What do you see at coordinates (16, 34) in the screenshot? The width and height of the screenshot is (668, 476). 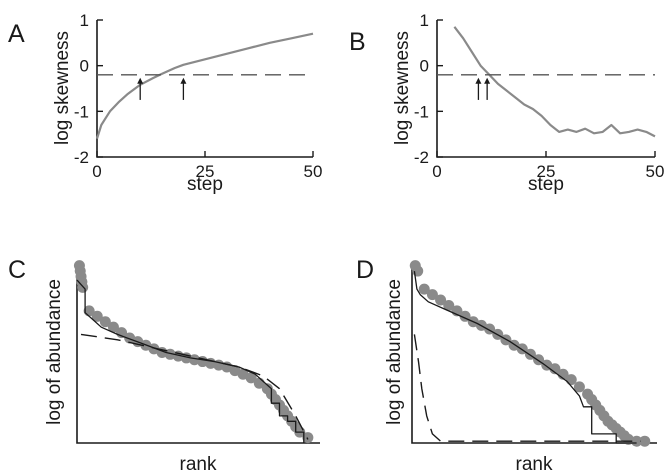 I see `panel-letter: A` at bounding box center [16, 34].